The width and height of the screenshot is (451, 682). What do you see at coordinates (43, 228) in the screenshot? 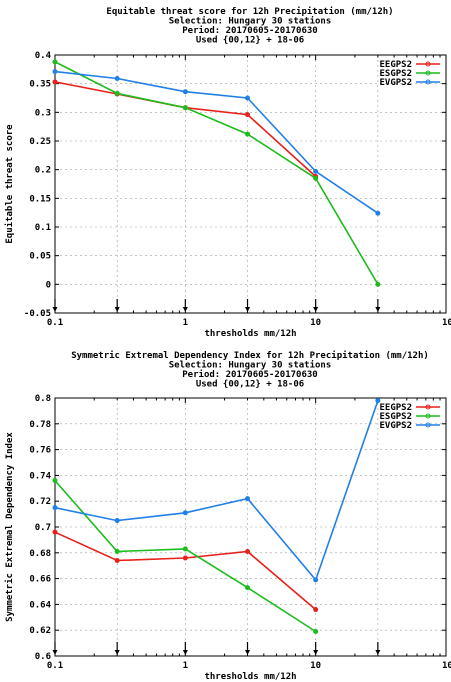
I see `y-tick-label: 0.1` at bounding box center [43, 228].